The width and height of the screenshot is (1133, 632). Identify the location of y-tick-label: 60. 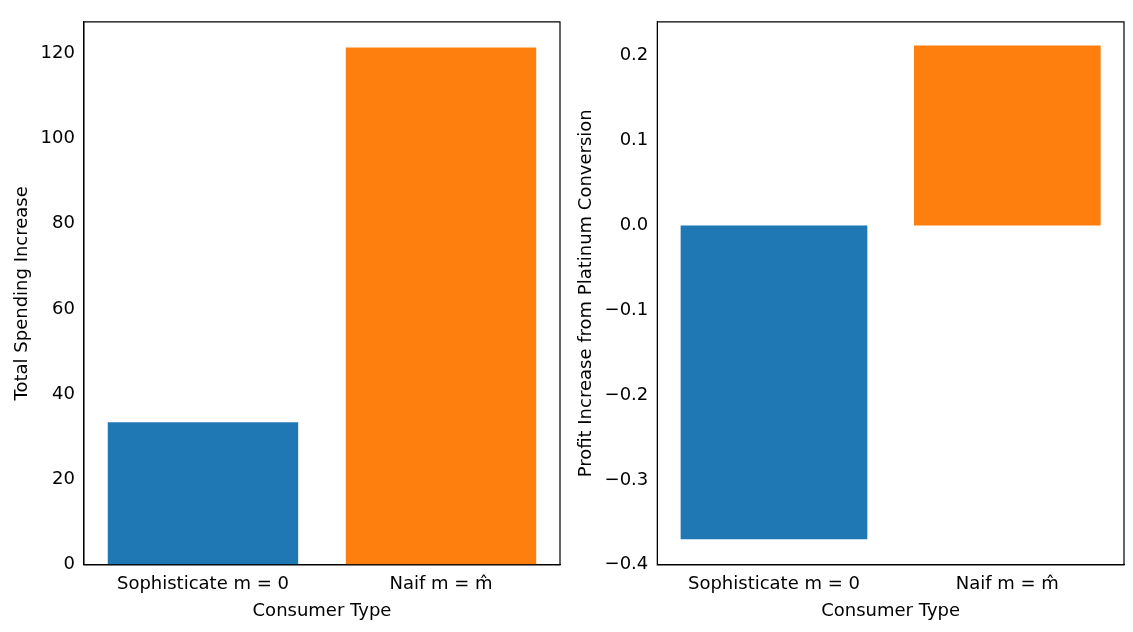
(63, 307).